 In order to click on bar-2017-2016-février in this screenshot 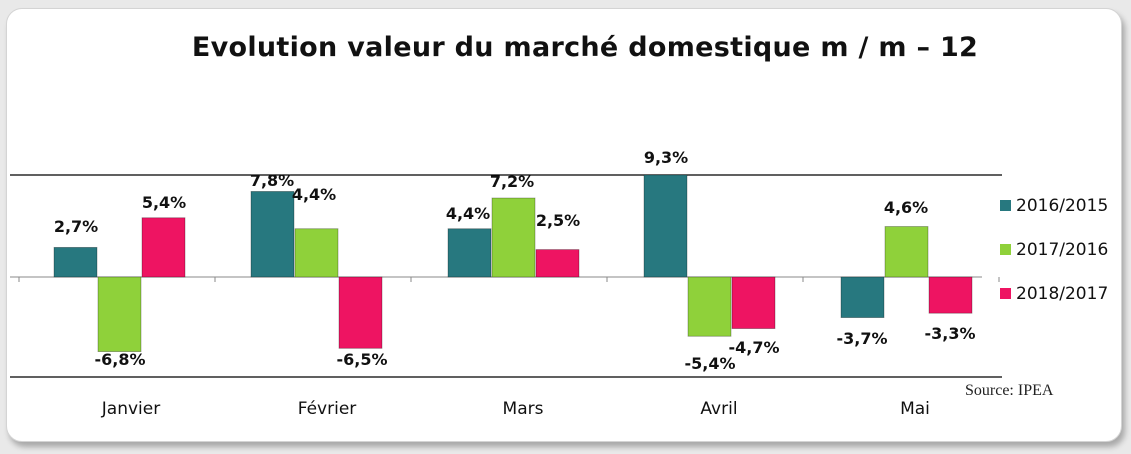, I will do `click(316, 253)`.